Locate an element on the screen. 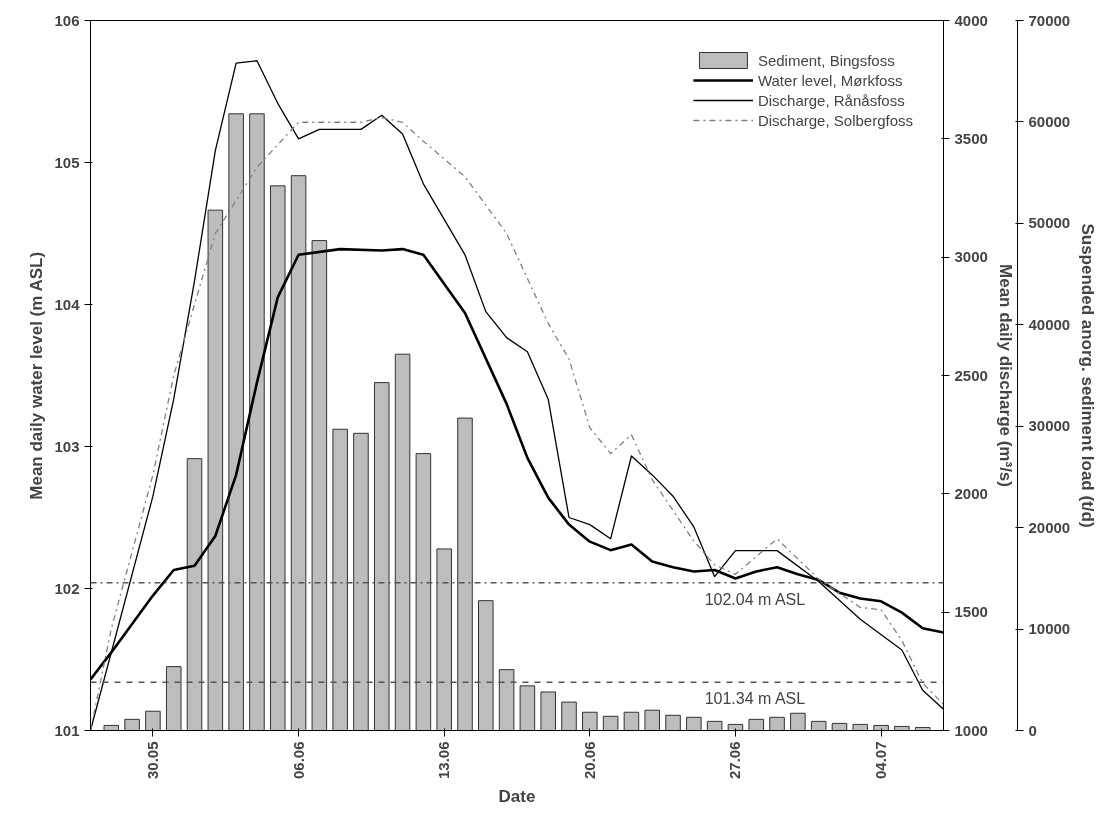 Image resolution: width=1113 pixels, height=834 pixels. y-tick-label: 102 is located at coordinates (67, 588).